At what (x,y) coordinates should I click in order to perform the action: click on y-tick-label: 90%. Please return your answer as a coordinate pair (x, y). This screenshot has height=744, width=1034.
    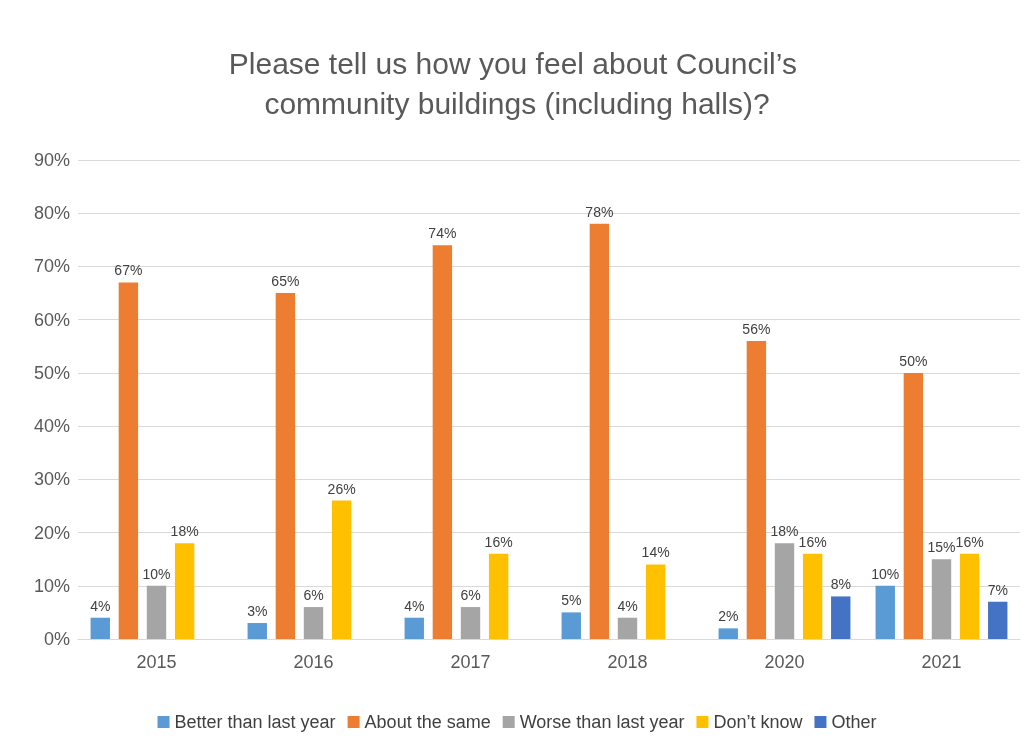
    Looking at the image, I should click on (51, 160).